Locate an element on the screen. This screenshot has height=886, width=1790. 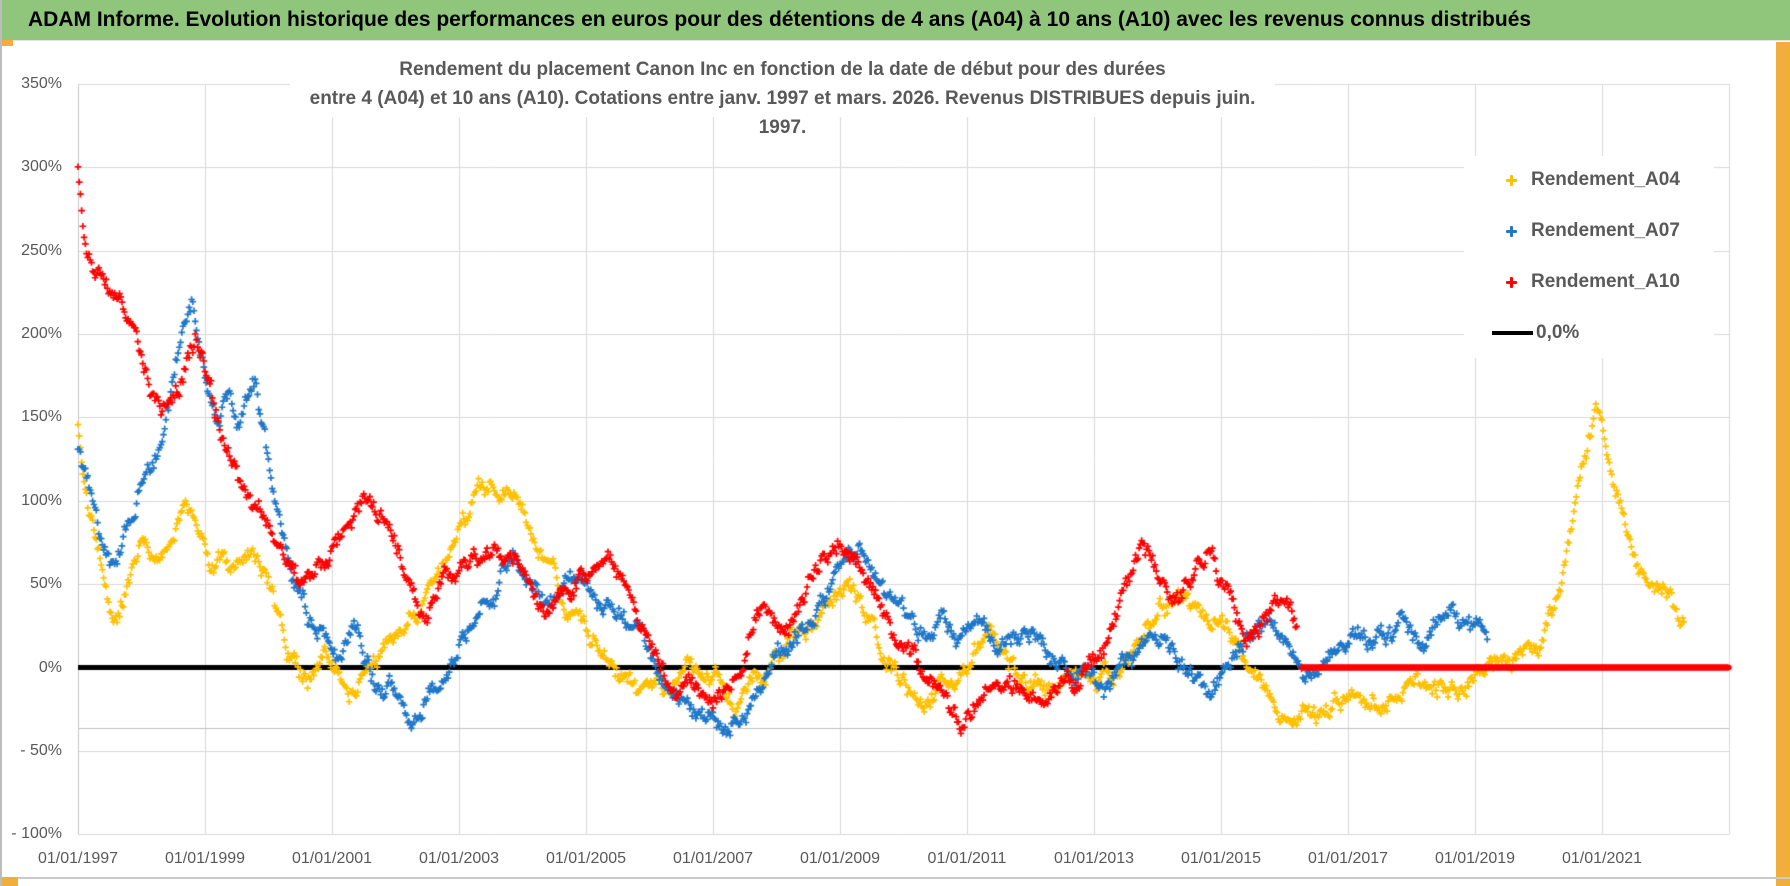
x-tick-label: 01/01/2001 is located at coordinates (332, 858).